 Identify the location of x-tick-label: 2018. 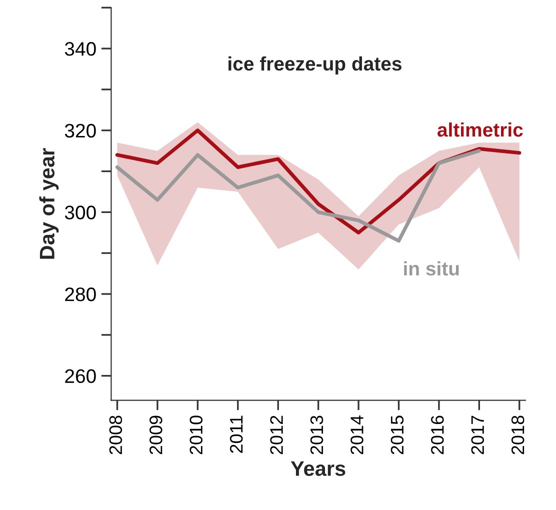
(517, 435).